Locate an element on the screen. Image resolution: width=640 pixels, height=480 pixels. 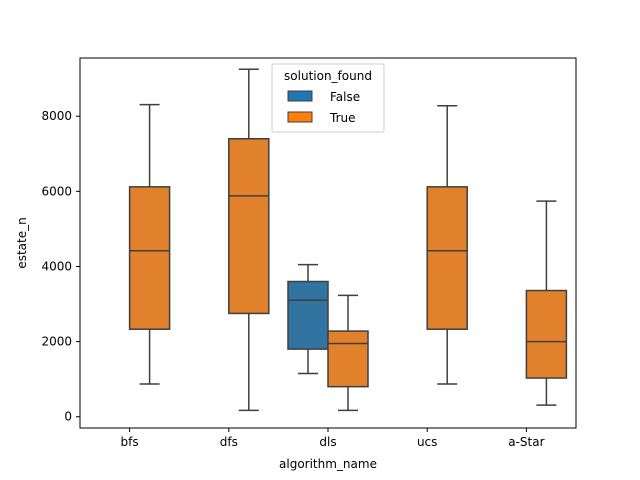
legend-title: solution_found is located at coordinates (328, 76).